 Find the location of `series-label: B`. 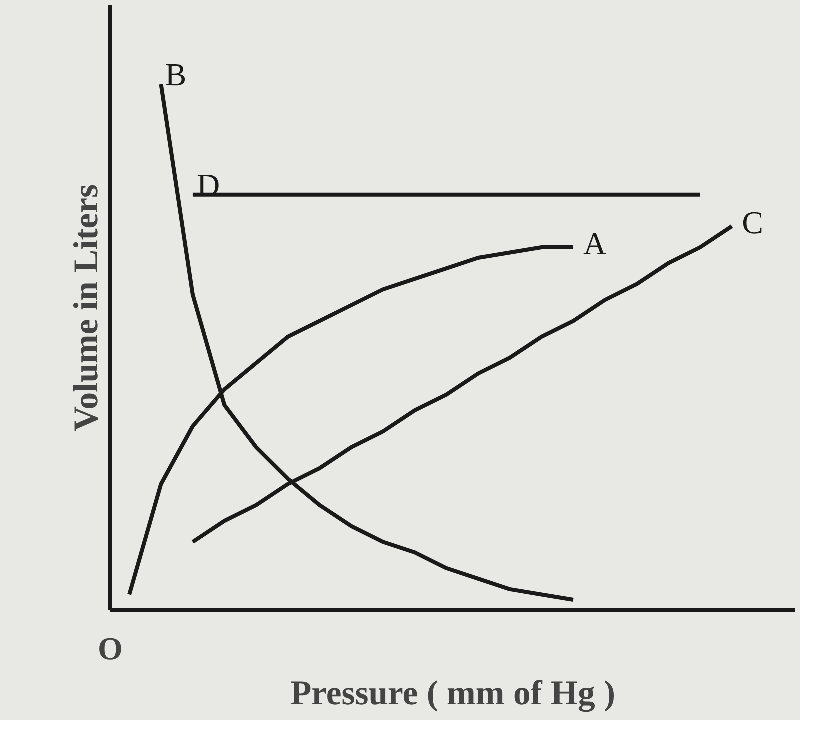

series-label: B is located at coordinates (176, 74).